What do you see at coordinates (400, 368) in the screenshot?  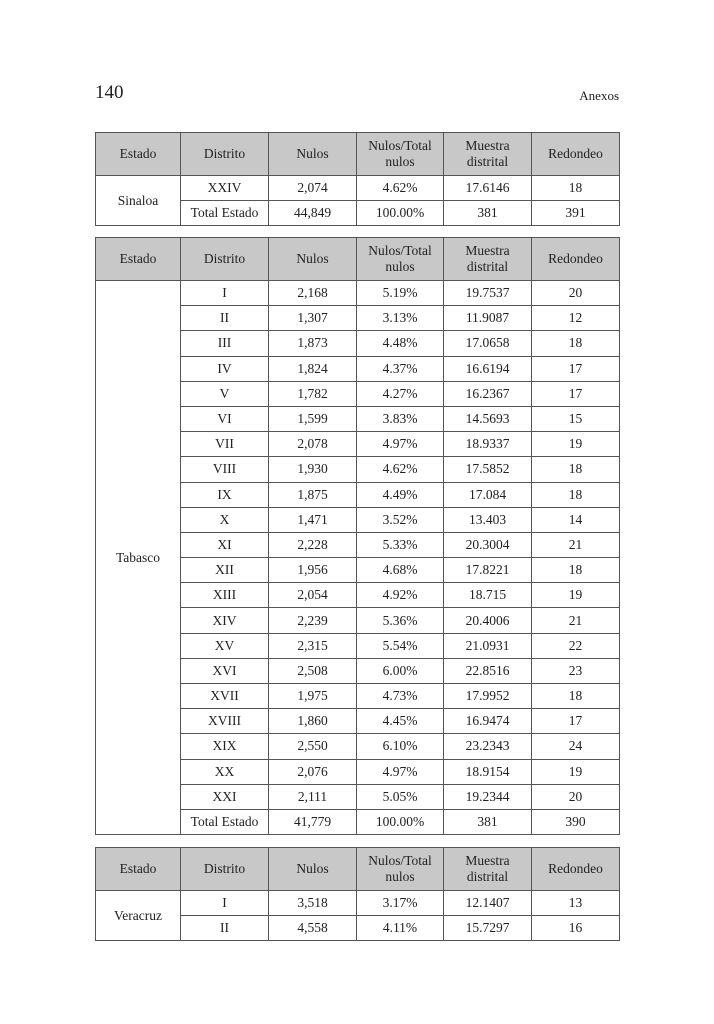 I see `data-cell: 4.37%` at bounding box center [400, 368].